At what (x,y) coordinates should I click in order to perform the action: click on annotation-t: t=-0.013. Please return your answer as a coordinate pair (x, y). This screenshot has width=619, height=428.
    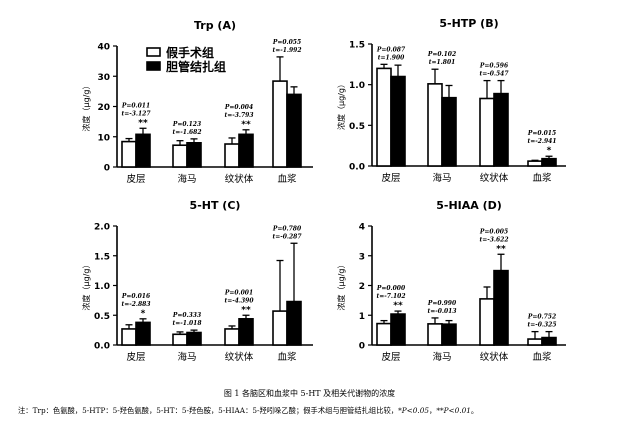
    Looking at the image, I should click on (441, 311).